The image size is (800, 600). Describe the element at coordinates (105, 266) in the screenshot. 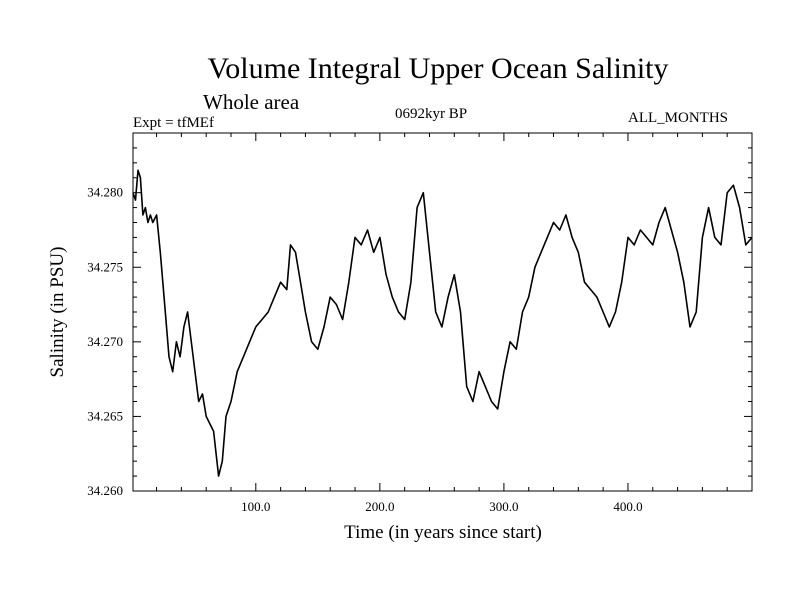

I see `y-tick-label: 34.275` at that location.